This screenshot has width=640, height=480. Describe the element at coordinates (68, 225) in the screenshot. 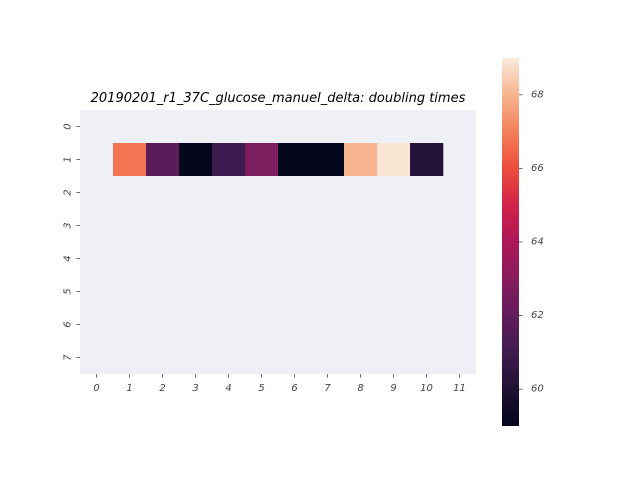

I see `y-tick-label: 3` at that location.